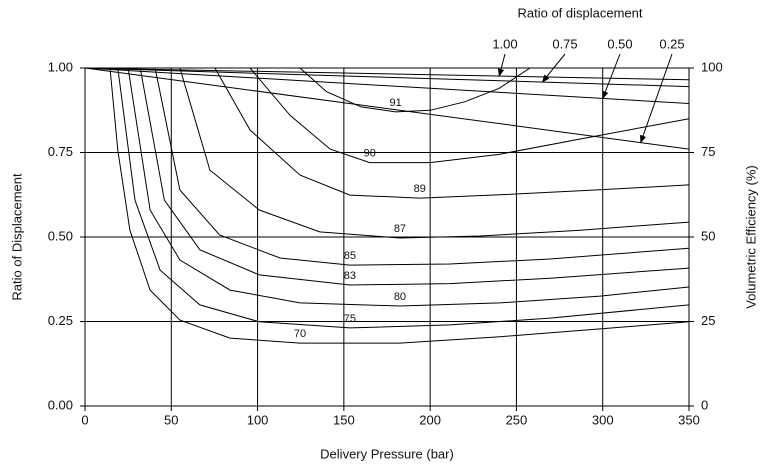  Describe the element at coordinates (350, 256) in the screenshot. I see `contour-label: 85` at that location.